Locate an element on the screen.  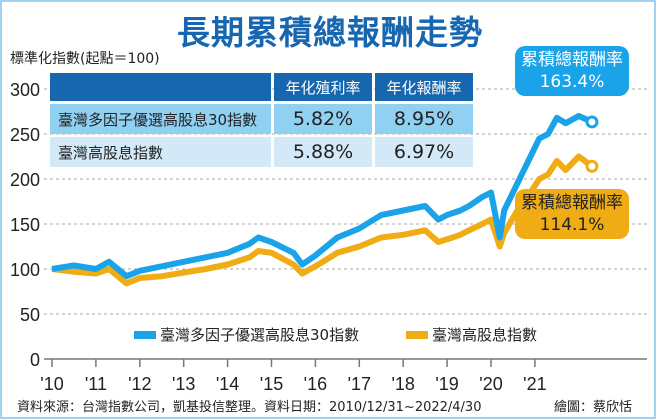
legend-item-orange: 臺灣高股息指數 is located at coordinates (471, 334).